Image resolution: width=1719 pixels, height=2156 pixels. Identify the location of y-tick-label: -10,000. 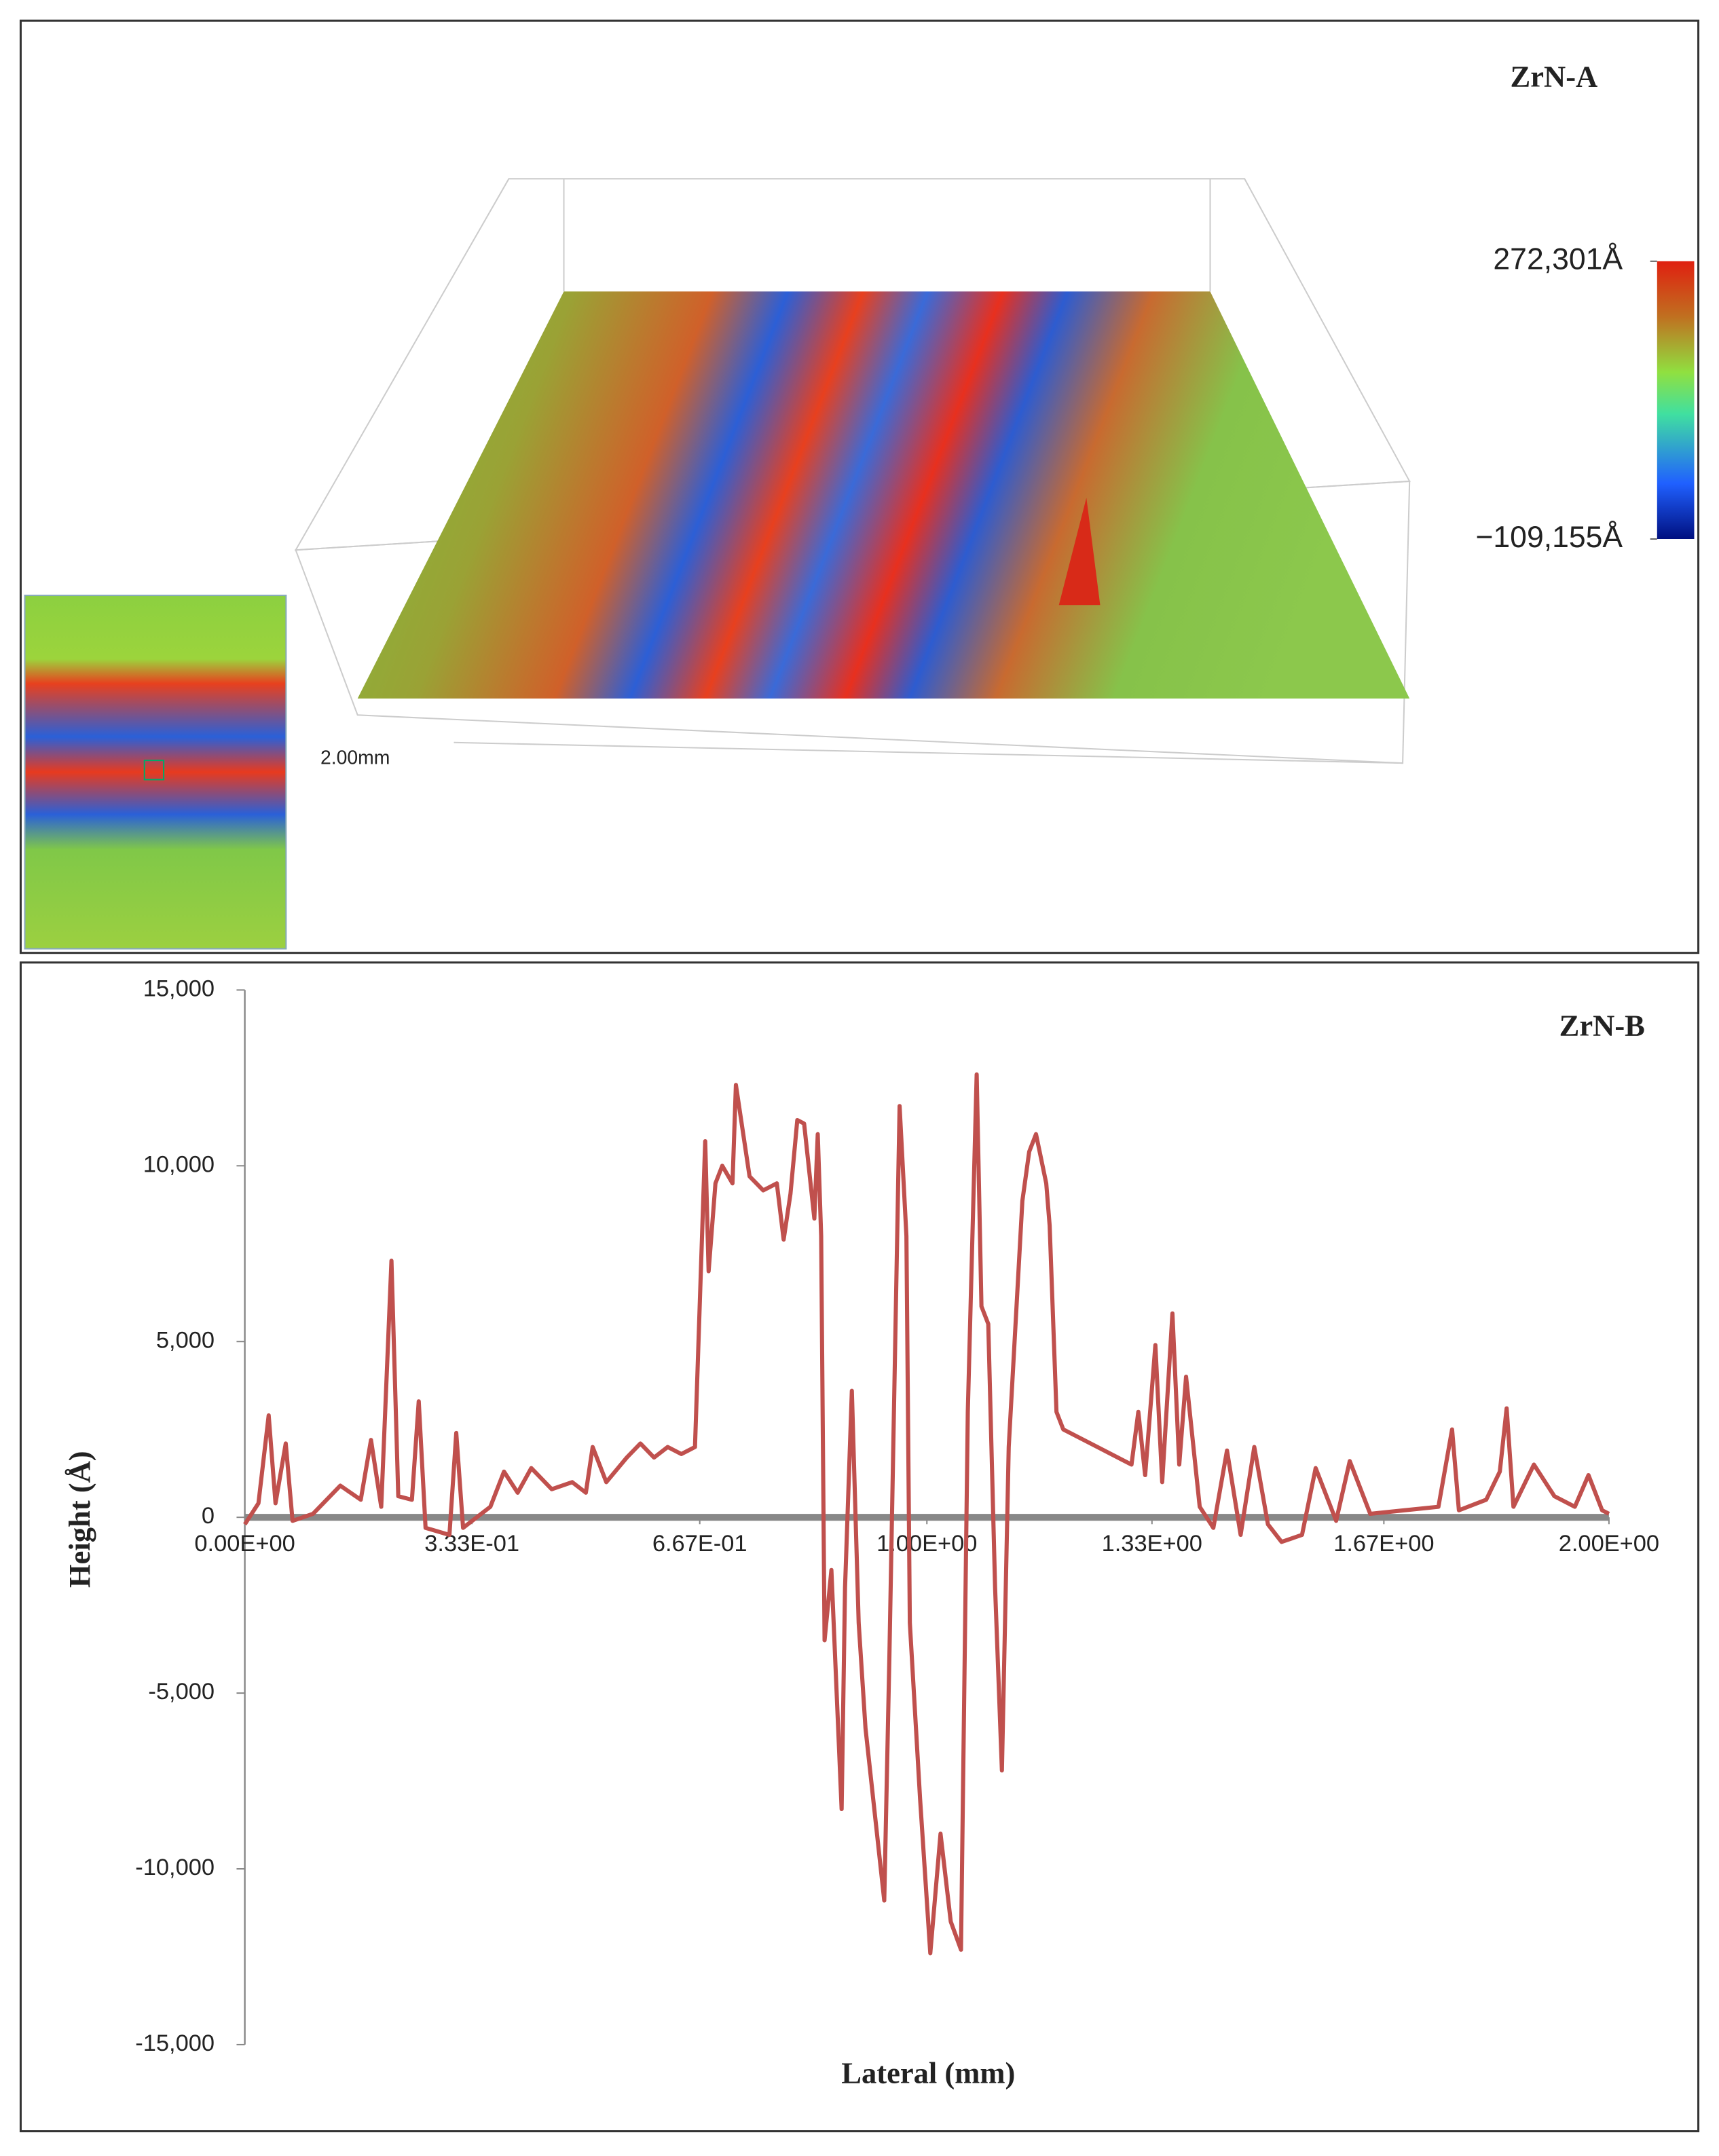
(175, 1867).